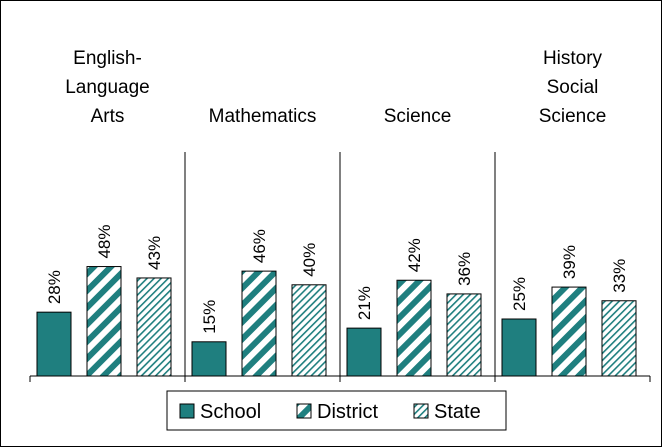 The height and width of the screenshot is (447, 662). What do you see at coordinates (259, 246) in the screenshot?
I see `value-label: 46%` at bounding box center [259, 246].